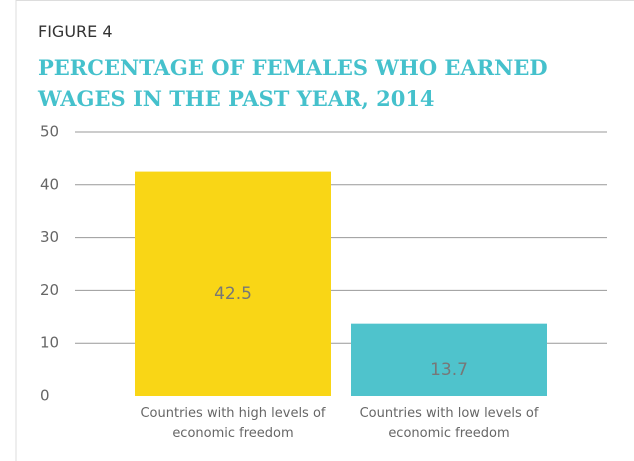  Describe the element at coordinates (49, 290) in the screenshot. I see `y-tick-label: 20` at that location.